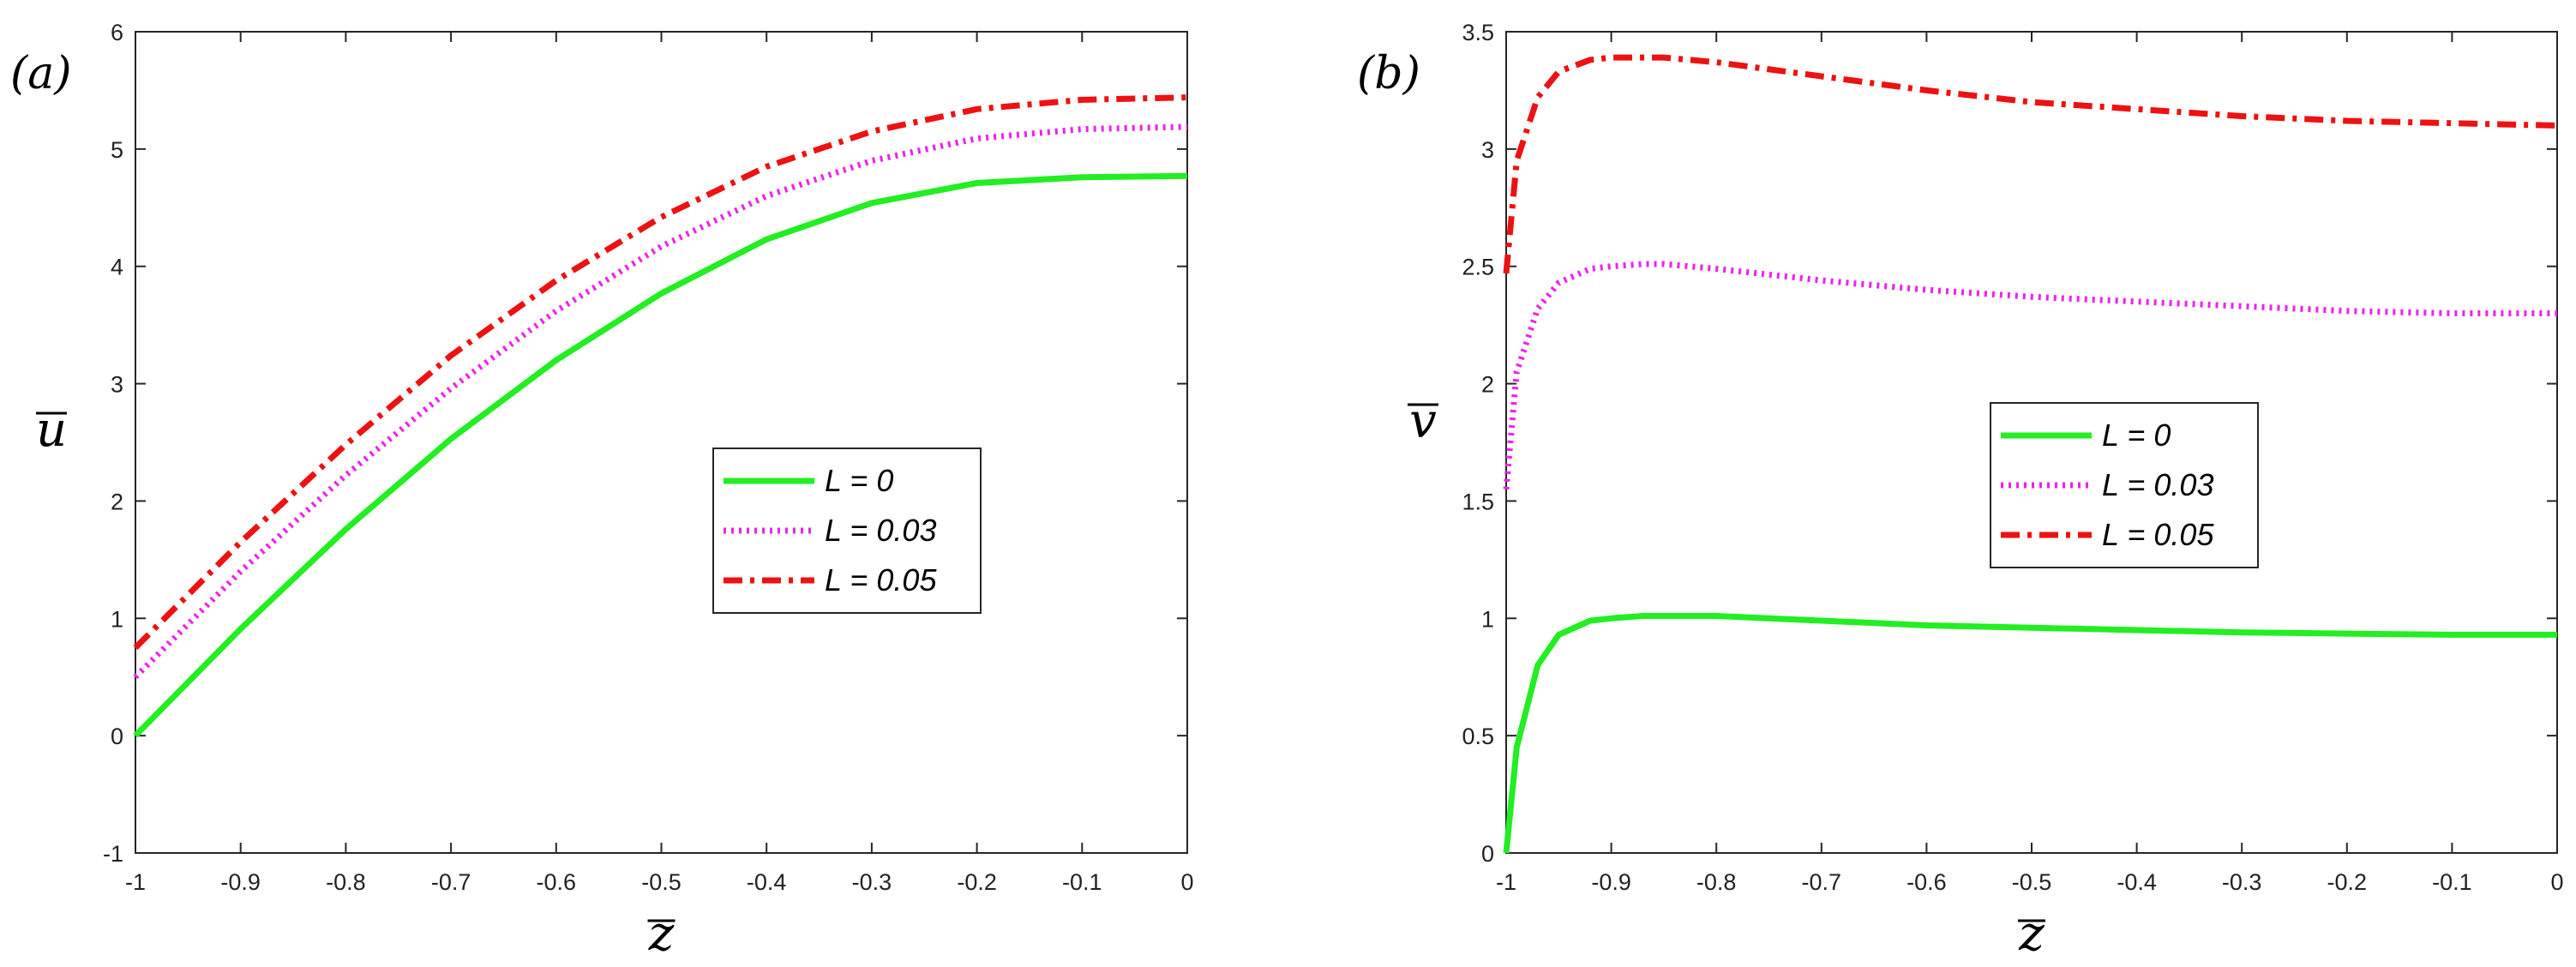 The width and height of the screenshot is (2576, 967). What do you see at coordinates (1388, 73) in the screenshot?
I see `panel-label: (b)` at bounding box center [1388, 73].